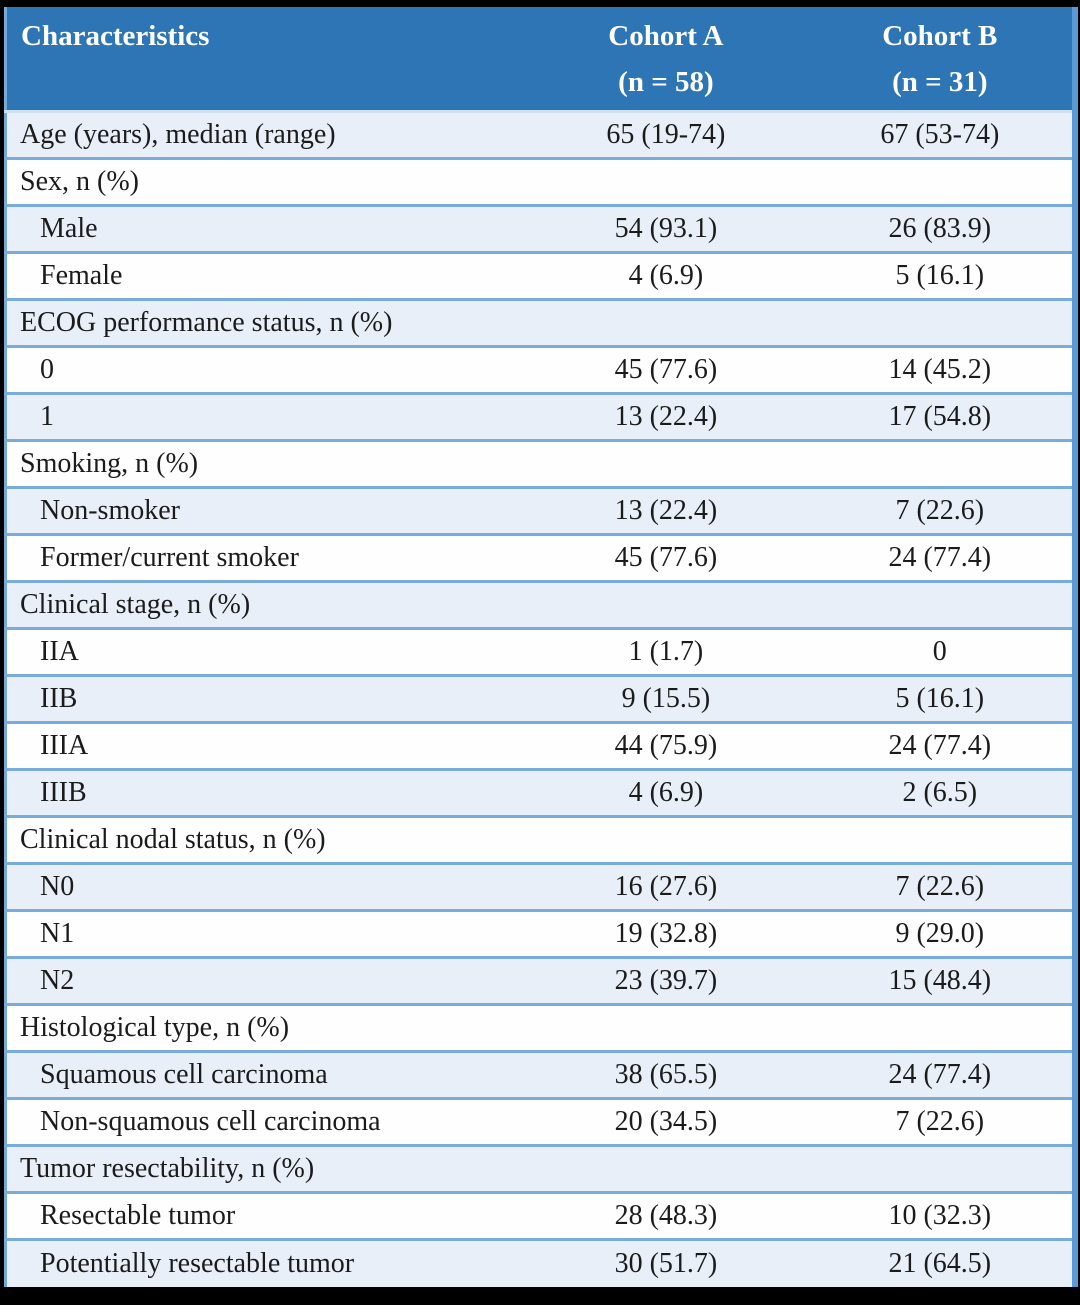  What do you see at coordinates (265, 981) in the screenshot?
I see `row-label: N2` at bounding box center [265, 981].